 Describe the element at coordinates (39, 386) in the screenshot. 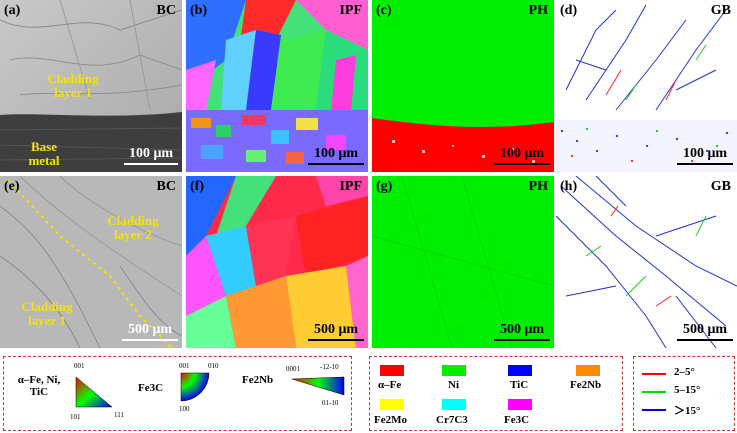

I see `phase-group-label: α–Fe, Ni, TiC` at that location.